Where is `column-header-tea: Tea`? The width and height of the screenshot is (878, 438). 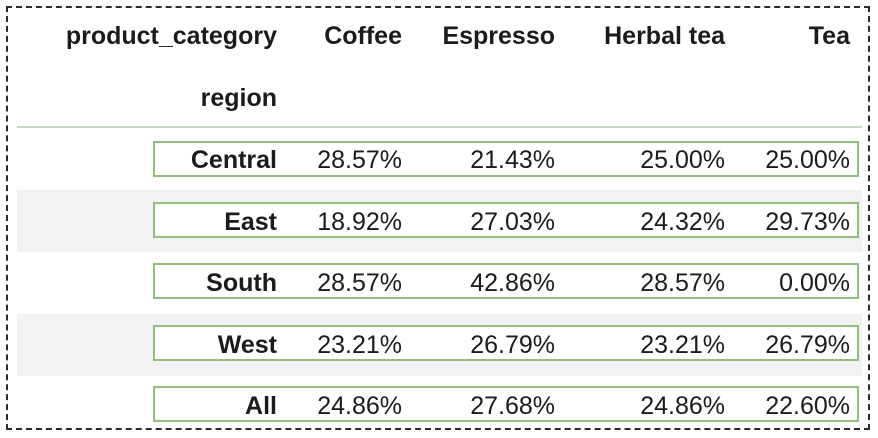
column-header-tea: Tea is located at coordinates (829, 36).